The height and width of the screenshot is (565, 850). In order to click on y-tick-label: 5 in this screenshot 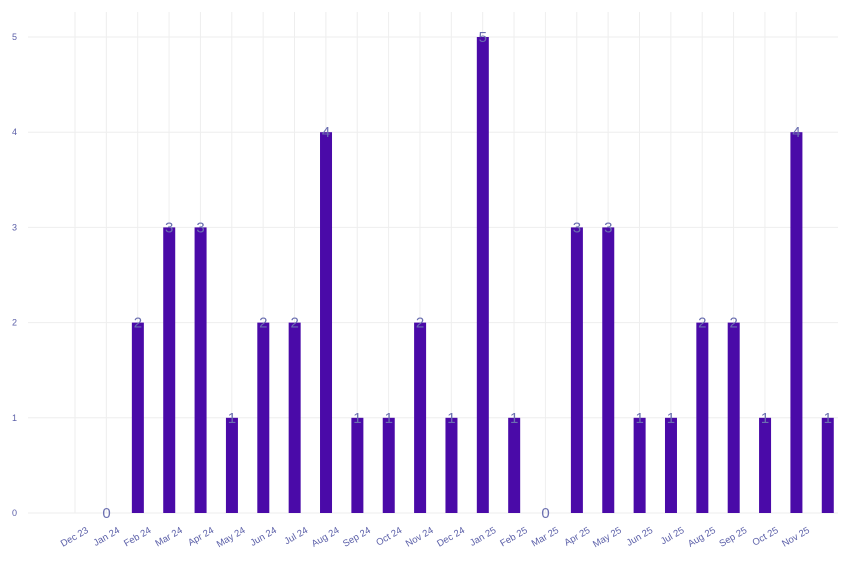, I will do `click(14, 37)`.